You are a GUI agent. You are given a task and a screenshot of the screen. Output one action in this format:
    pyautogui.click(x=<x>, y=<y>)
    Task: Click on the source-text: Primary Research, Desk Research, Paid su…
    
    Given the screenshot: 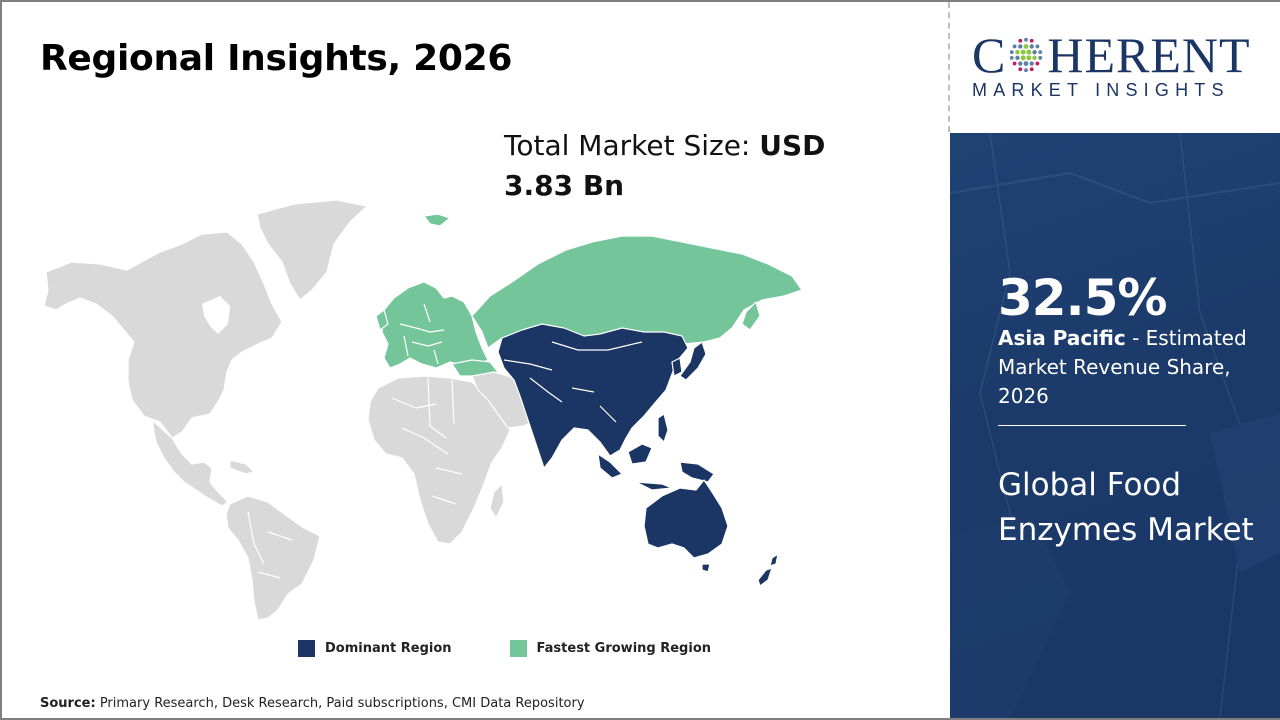 What is the action you would take?
    pyautogui.click(x=340, y=703)
    